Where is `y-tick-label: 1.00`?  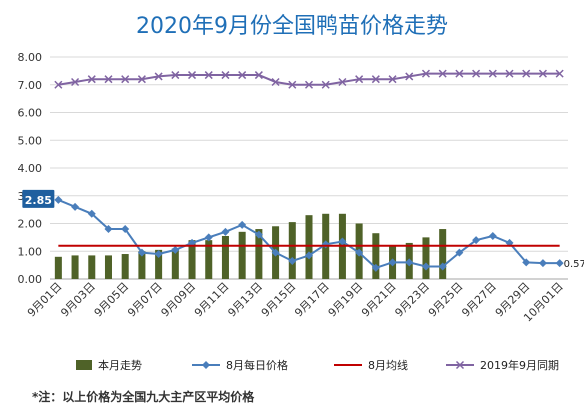 y-tick-label: 1.00 is located at coordinates (30, 251).